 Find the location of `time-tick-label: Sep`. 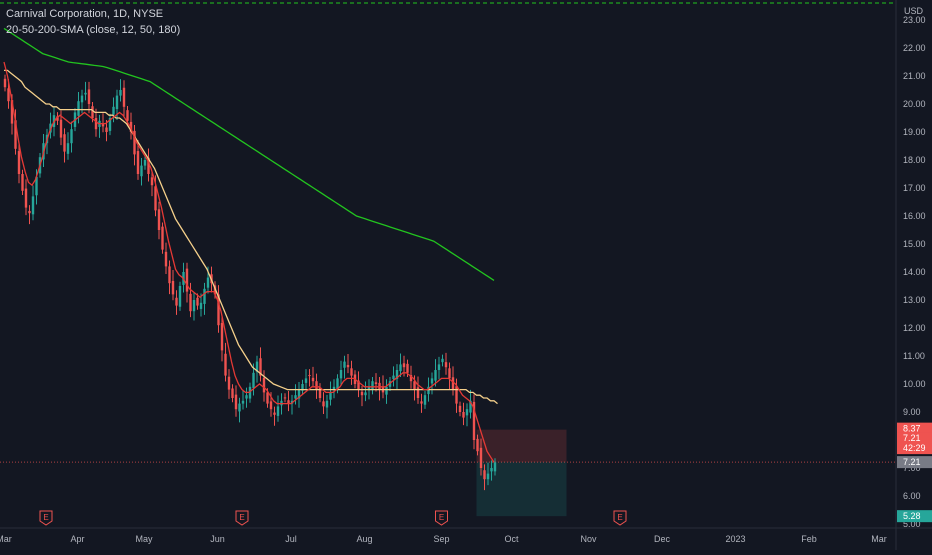

time-tick-label: Sep is located at coordinates (441, 539).